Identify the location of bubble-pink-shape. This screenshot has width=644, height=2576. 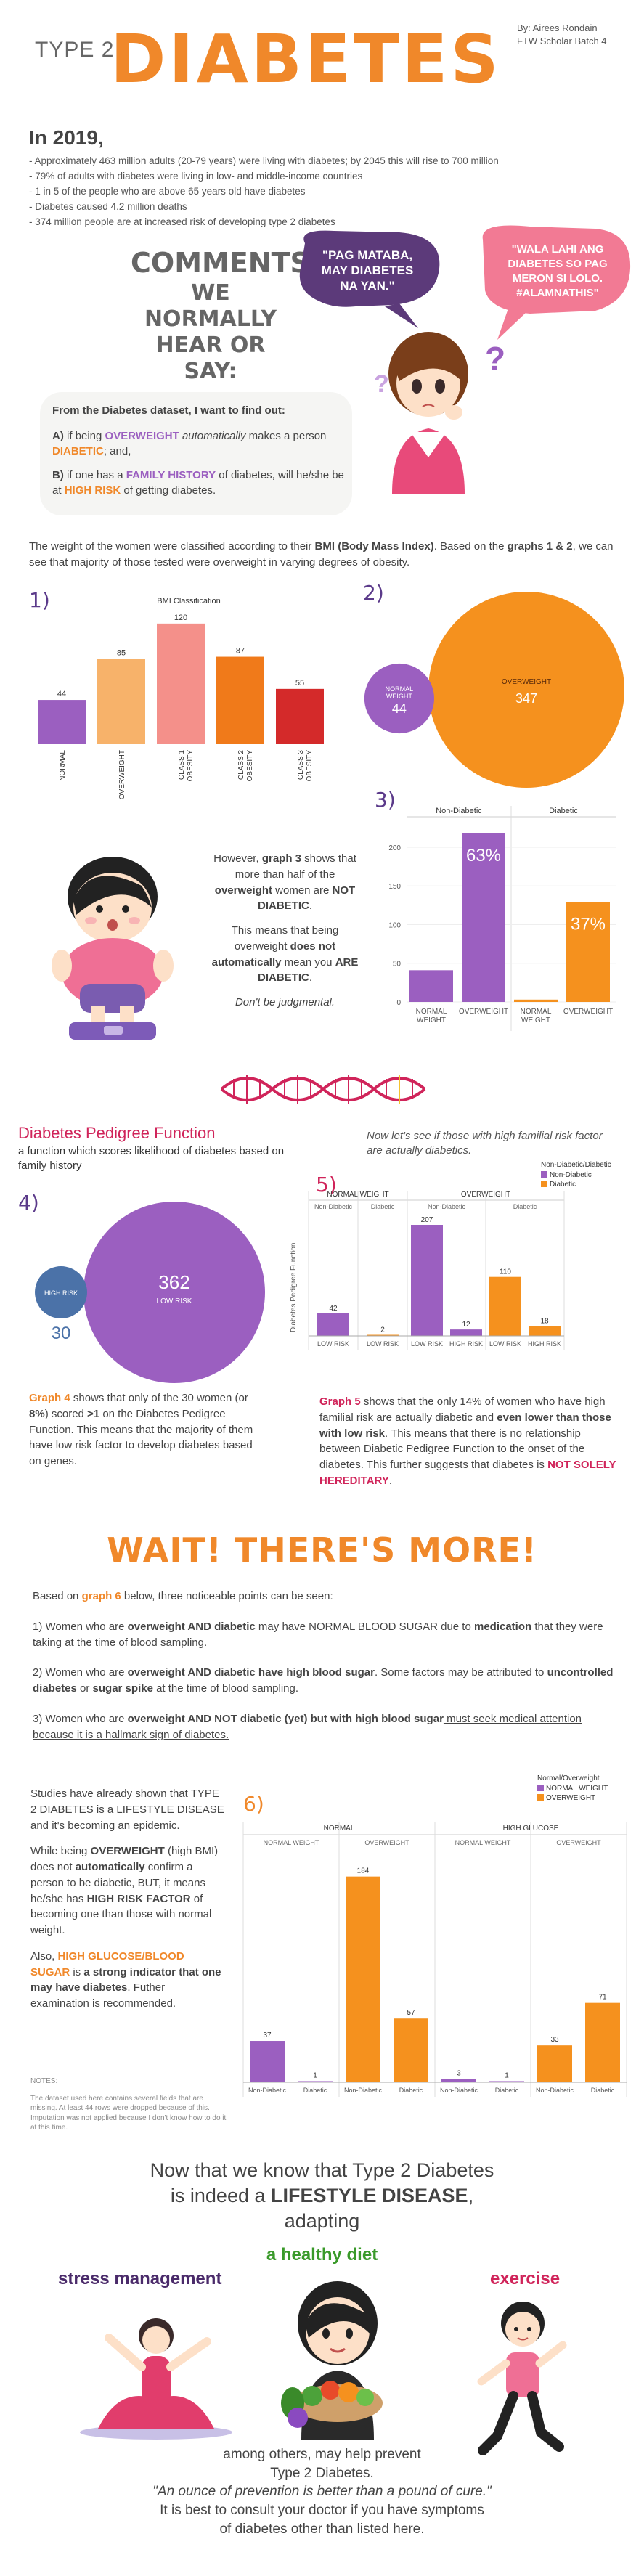
(556, 269).